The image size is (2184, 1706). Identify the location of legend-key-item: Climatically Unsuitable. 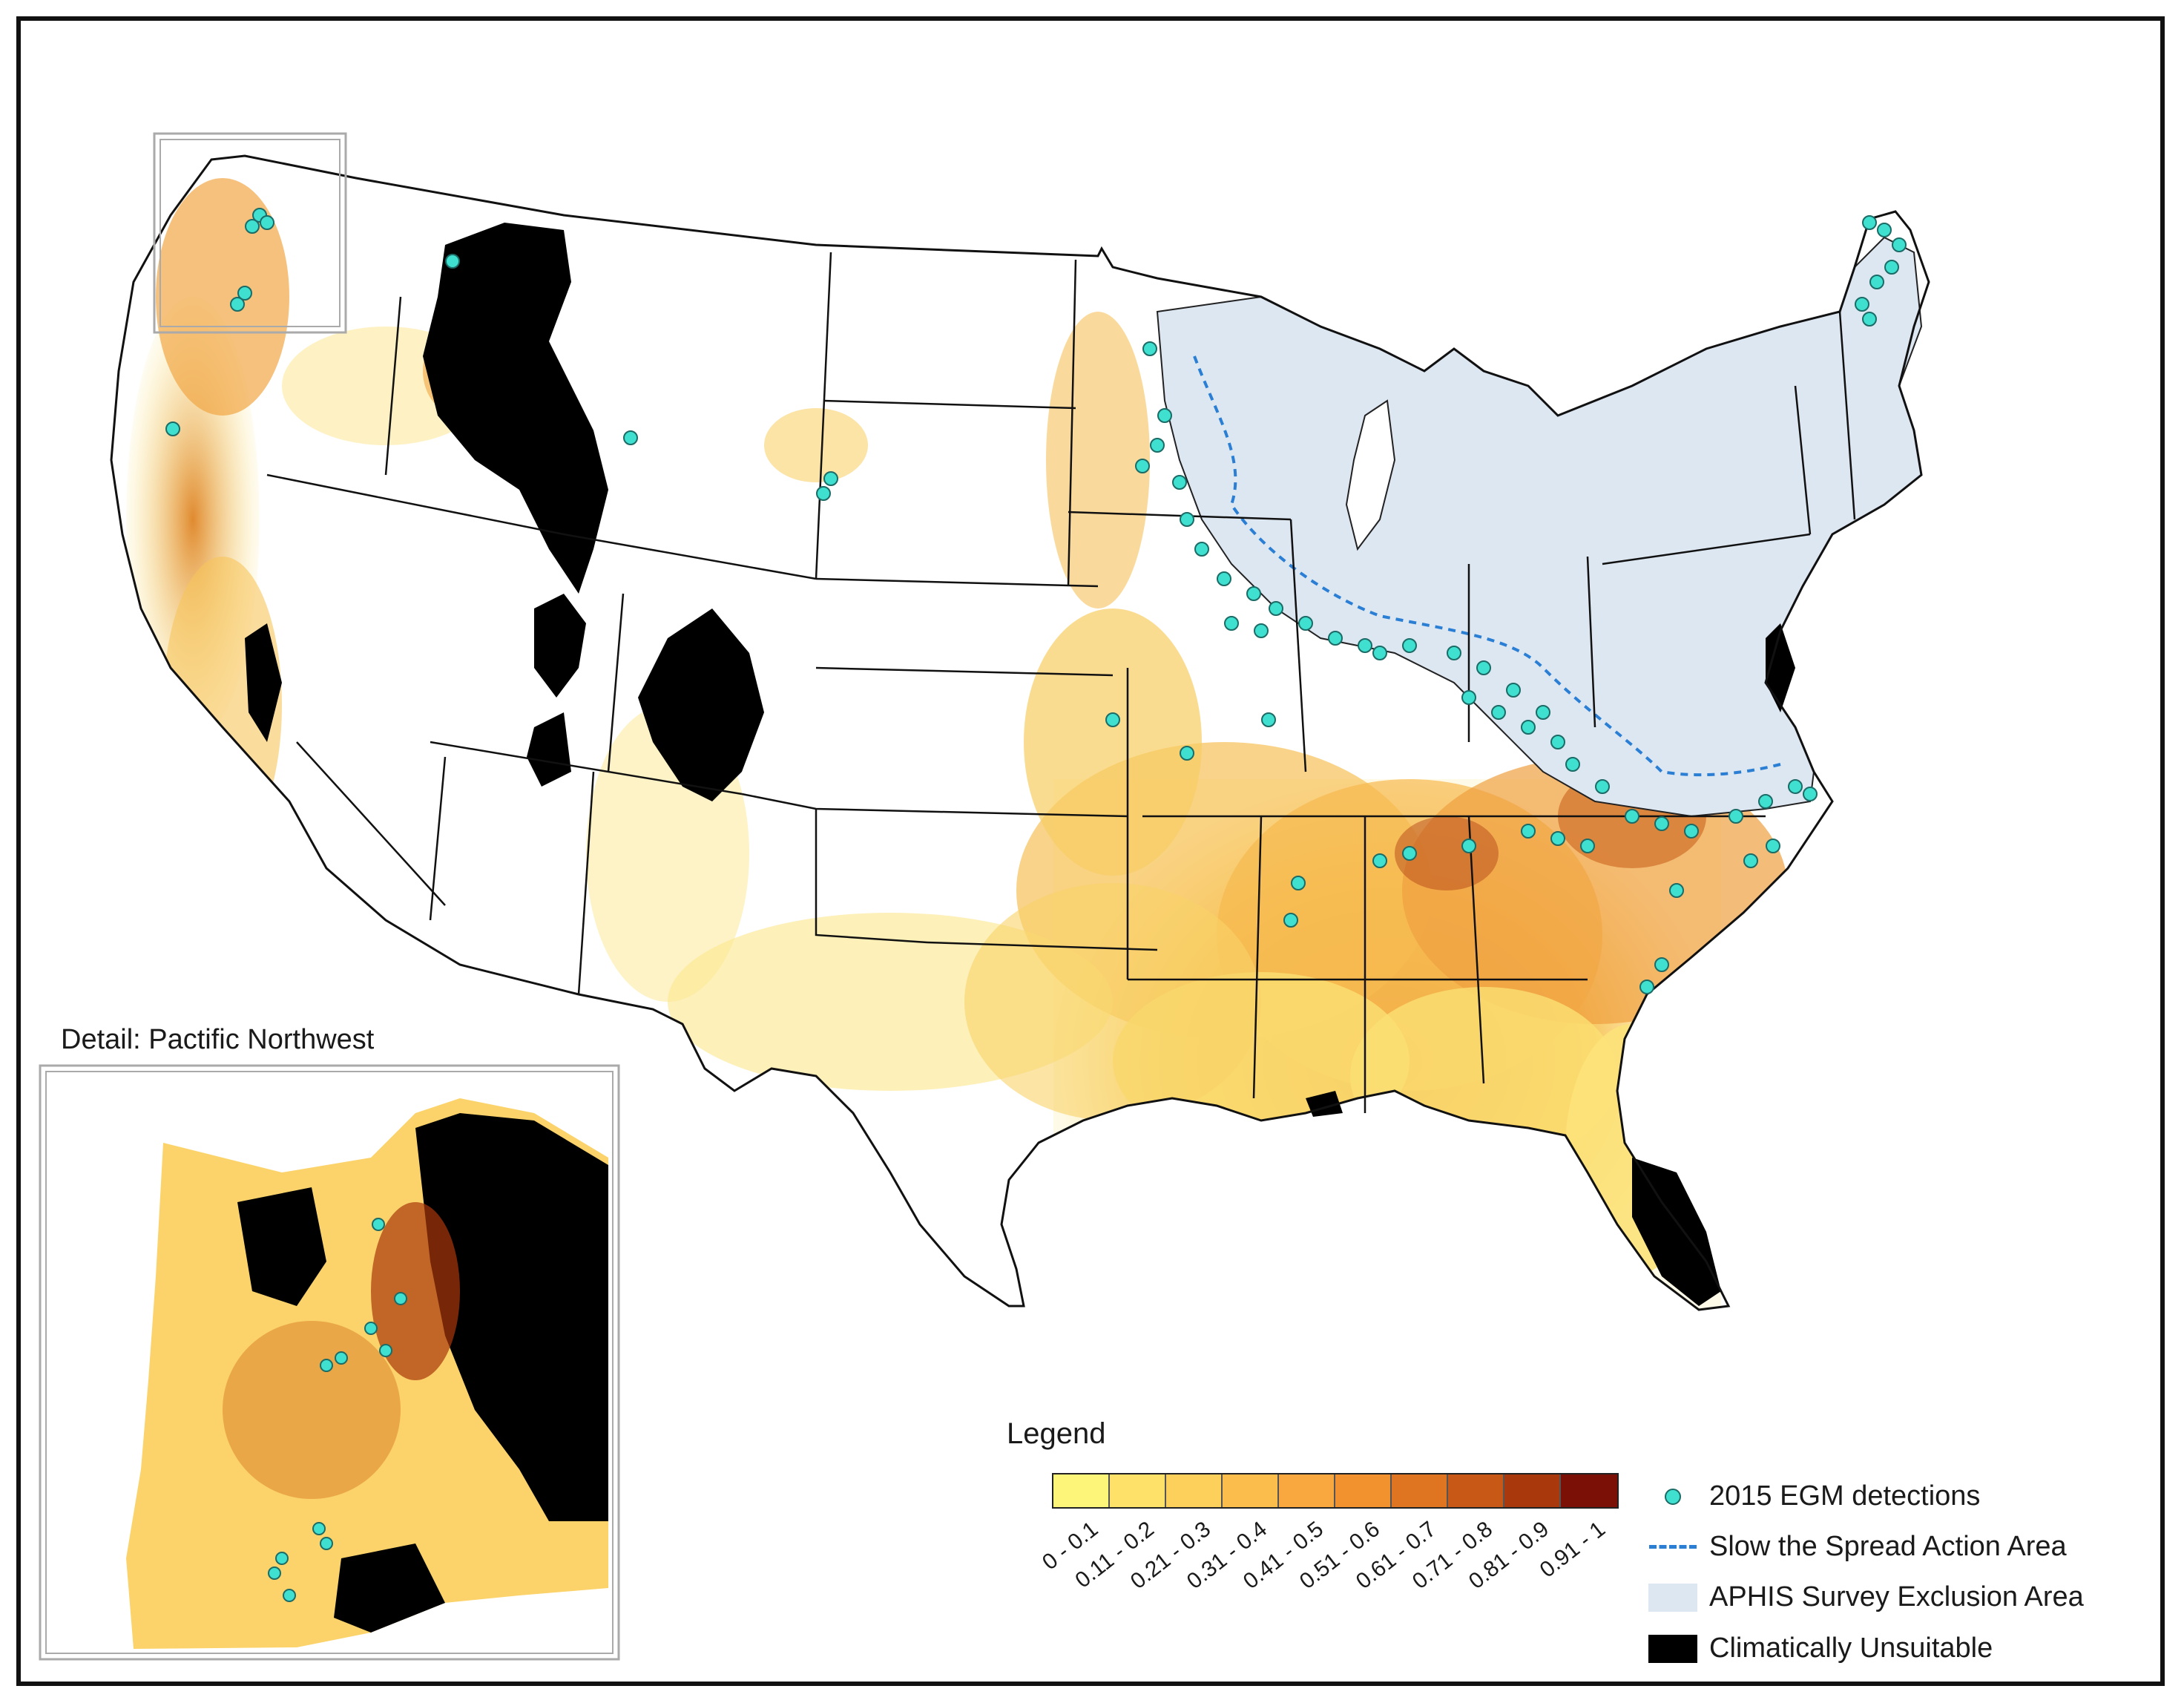
(1820, 1648).